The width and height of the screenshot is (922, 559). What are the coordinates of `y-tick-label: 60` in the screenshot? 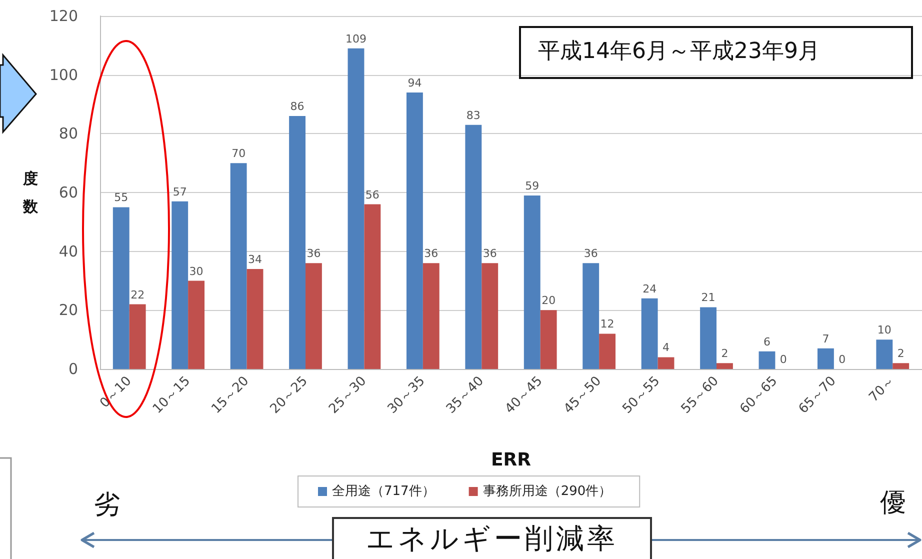 It's located at (68, 193).